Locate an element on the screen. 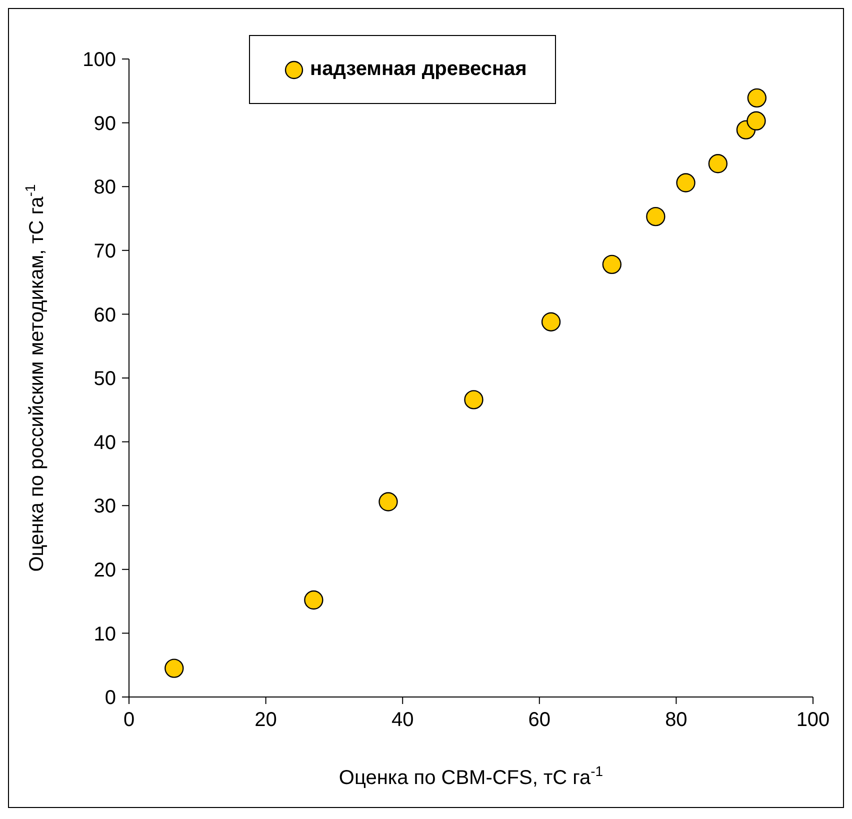 This screenshot has height=819, width=852. legend-label: надземная древесная is located at coordinates (418, 69).